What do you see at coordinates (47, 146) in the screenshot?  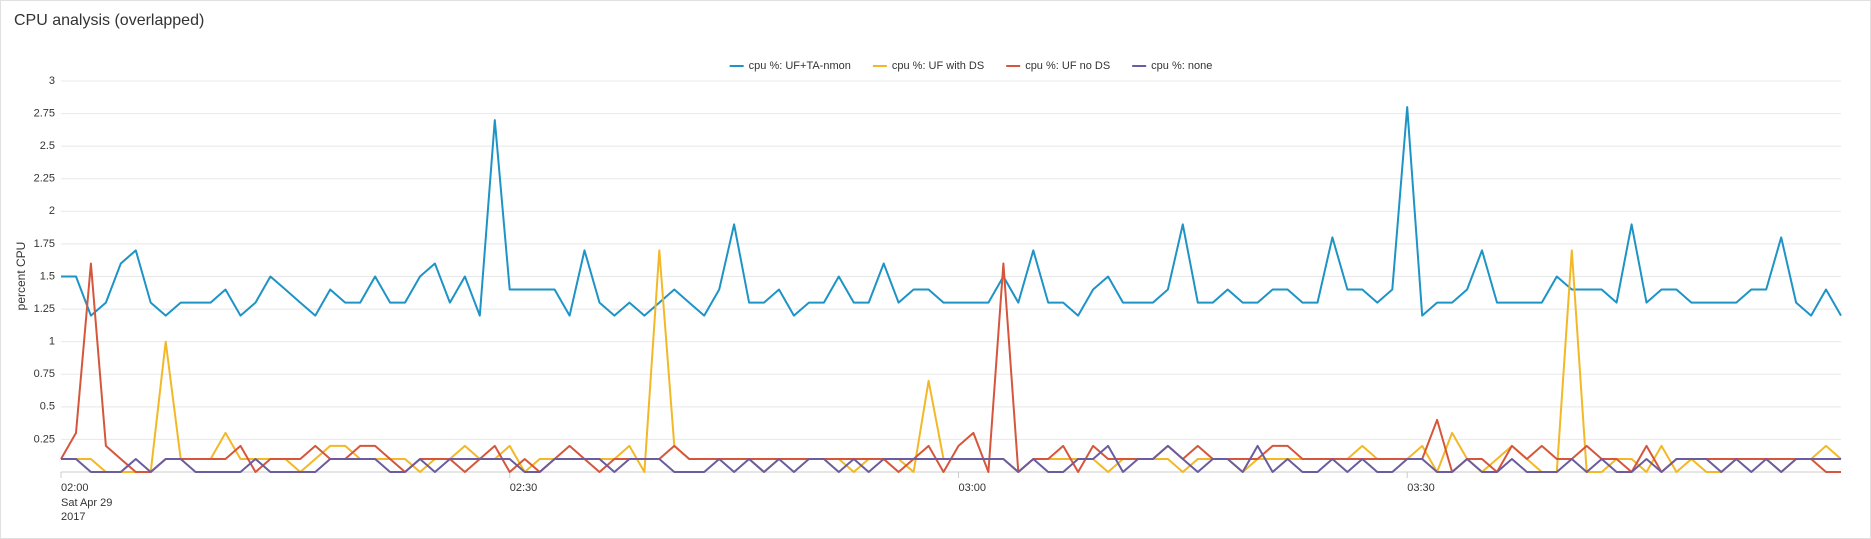 I see `y-tick-label: 2.5` at bounding box center [47, 146].